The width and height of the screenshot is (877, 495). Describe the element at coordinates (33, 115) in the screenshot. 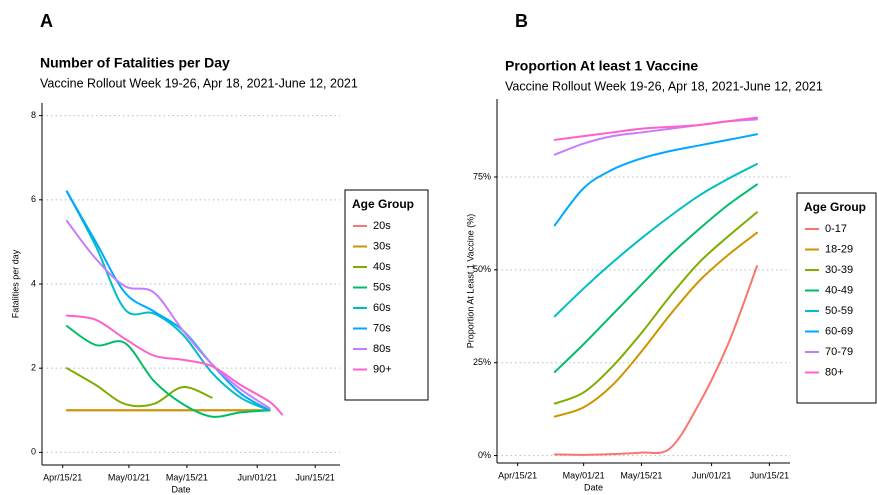

I see `y-tick-label: 8` at that location.